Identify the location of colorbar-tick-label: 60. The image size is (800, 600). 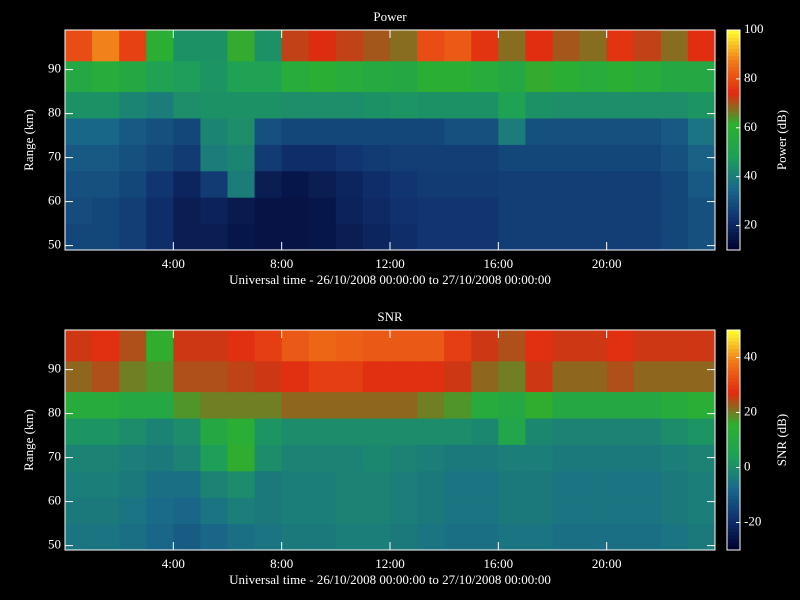
(750, 126).